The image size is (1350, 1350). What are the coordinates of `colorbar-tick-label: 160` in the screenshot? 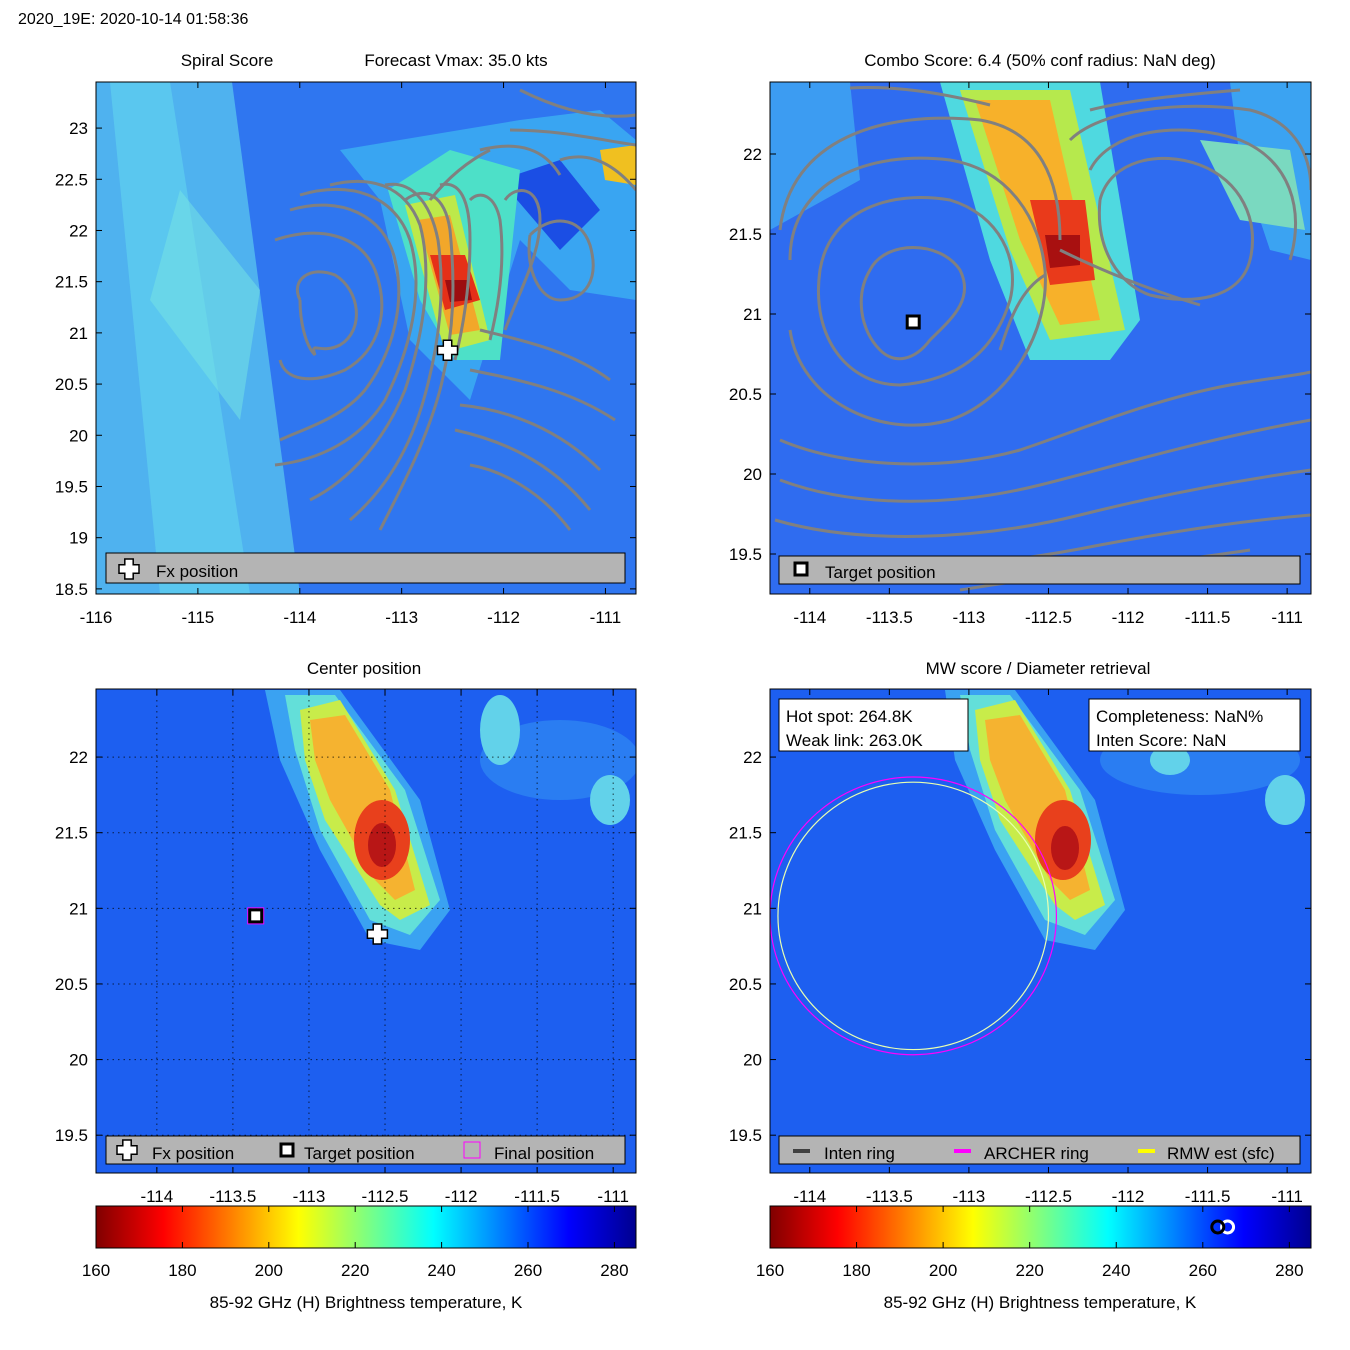 It's located at (96, 1270).